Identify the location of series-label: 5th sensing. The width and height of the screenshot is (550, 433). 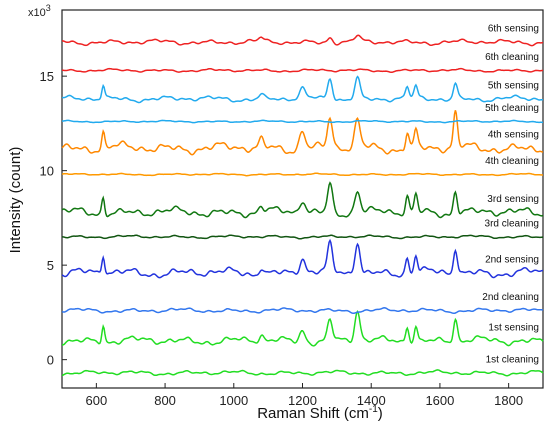
(513, 85).